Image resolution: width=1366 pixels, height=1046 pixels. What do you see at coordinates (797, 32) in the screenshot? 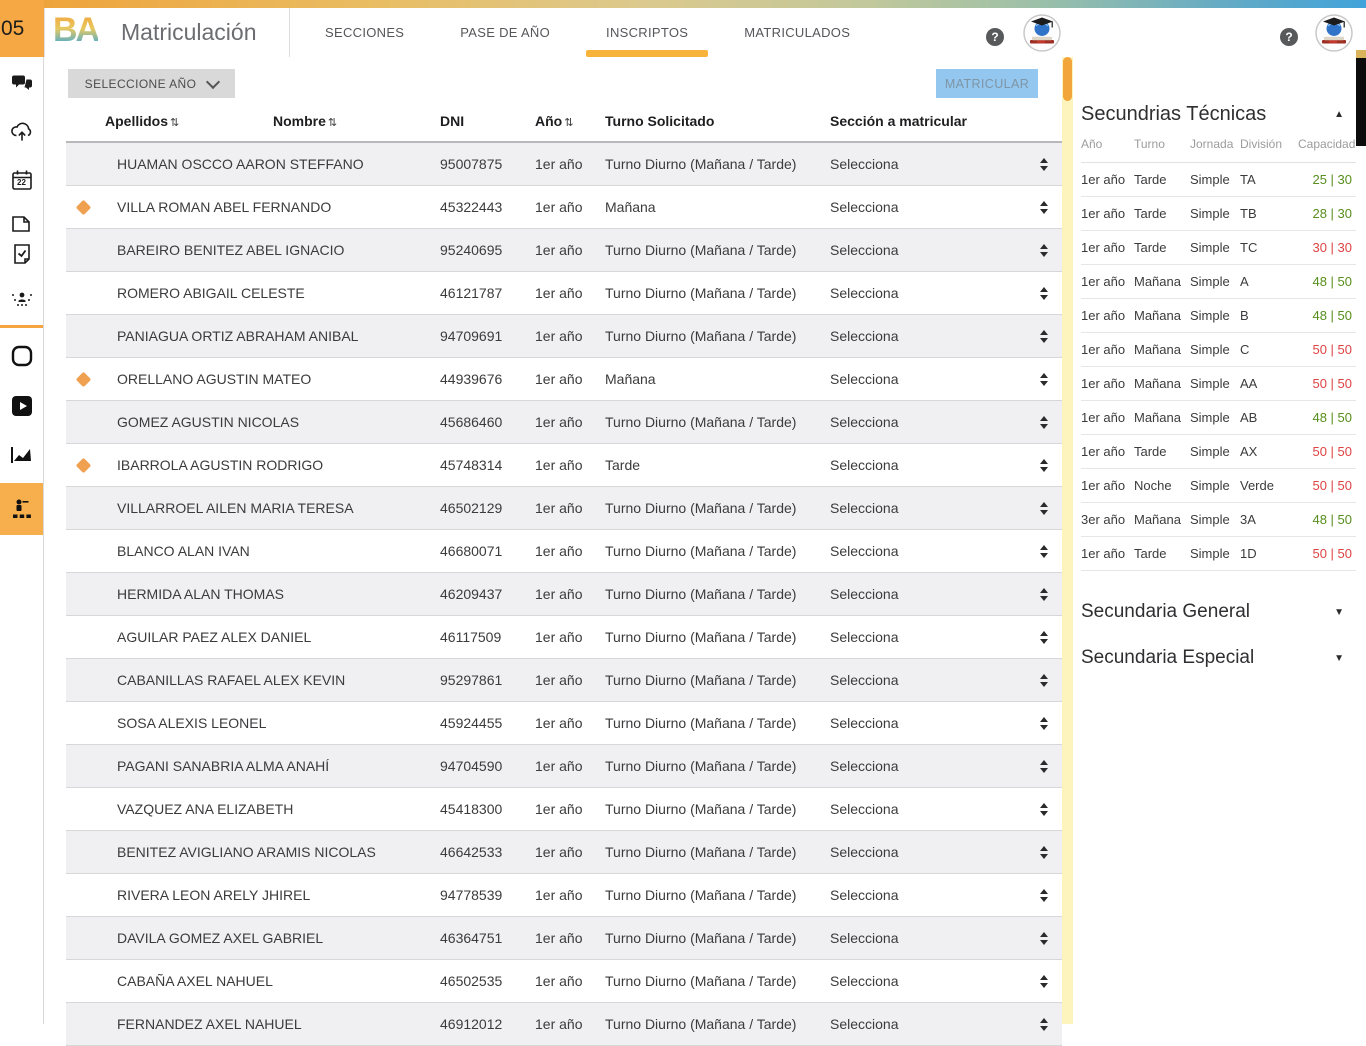
I see `tab-matriculados: MATRICULADOS` at bounding box center [797, 32].